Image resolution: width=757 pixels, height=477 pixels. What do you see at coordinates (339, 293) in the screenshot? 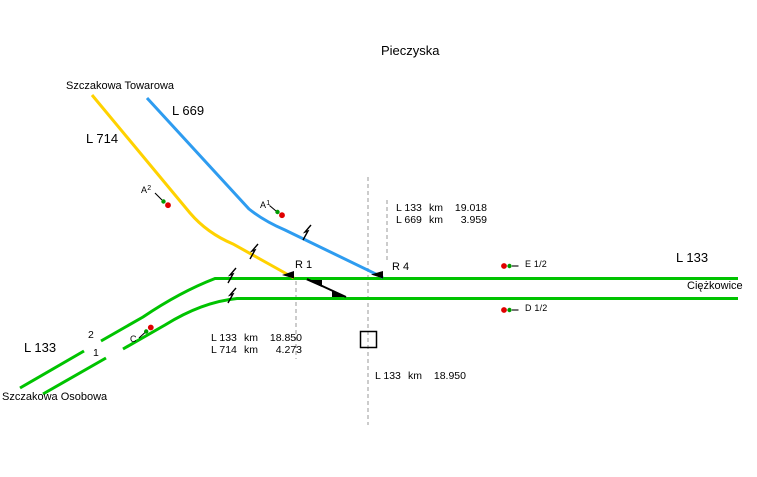
I see `crossover-switch-triangle-bottom` at bounding box center [339, 293].